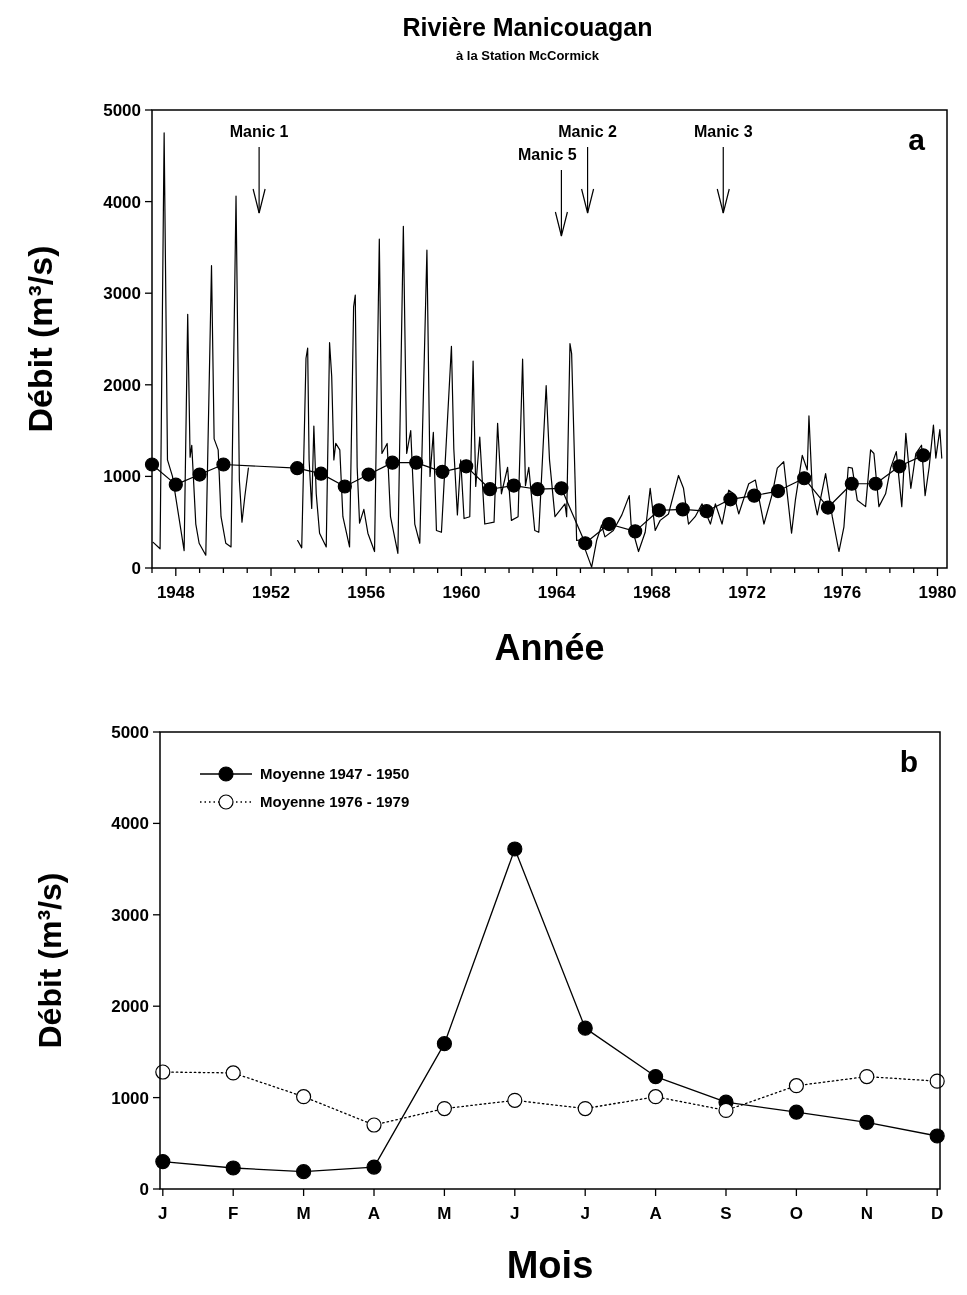  Describe the element at coordinates (366, 592) in the screenshot. I see `x-tick-label: 1956` at that location.